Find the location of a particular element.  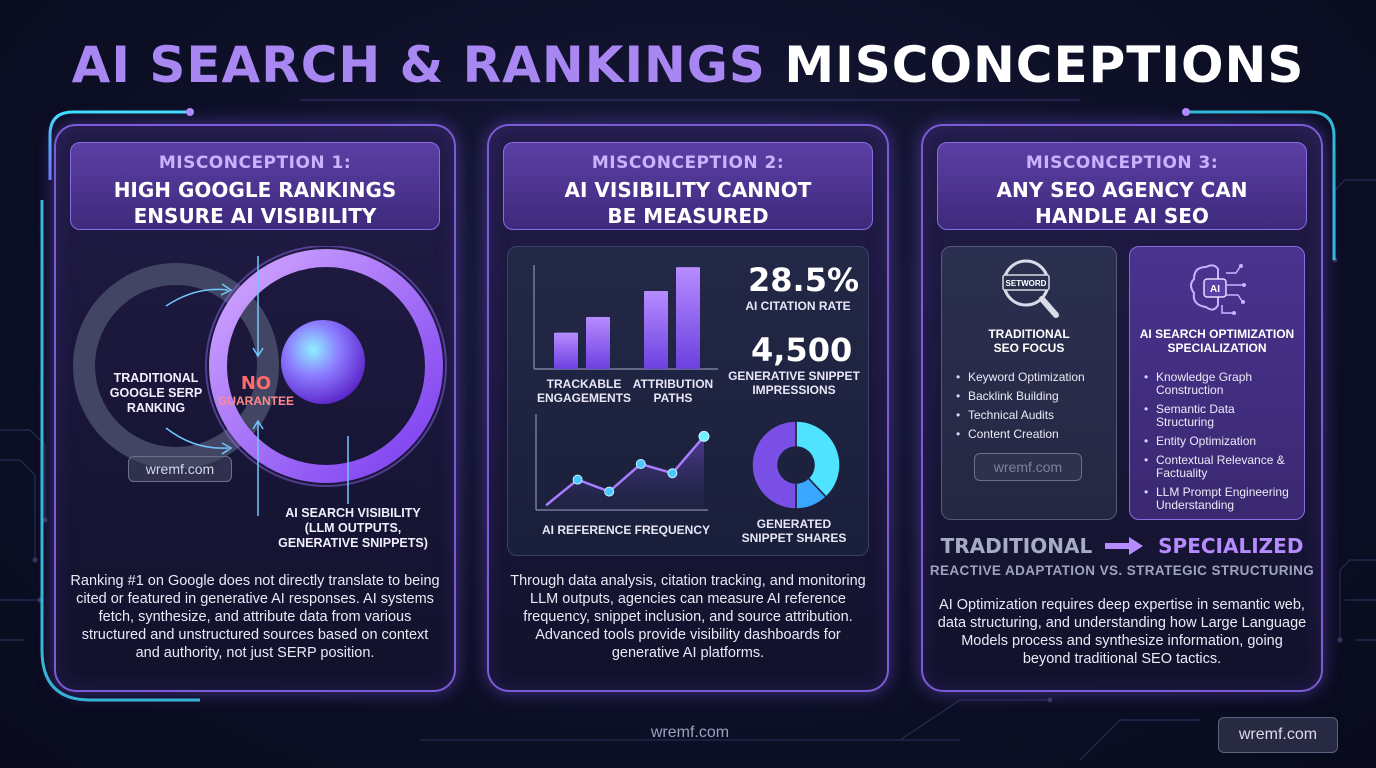

ai-ring is located at coordinates (326, 366).